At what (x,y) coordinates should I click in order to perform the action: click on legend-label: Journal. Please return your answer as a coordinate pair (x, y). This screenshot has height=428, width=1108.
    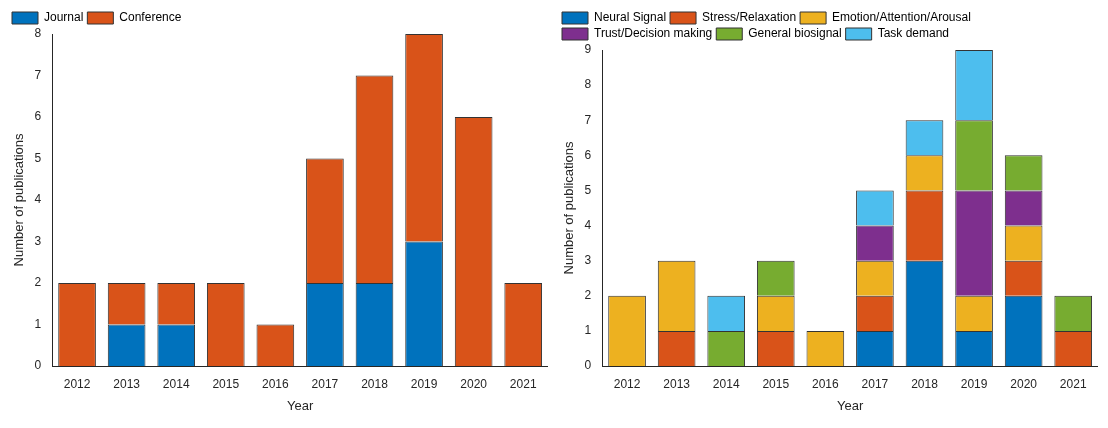
    Looking at the image, I should click on (64, 17).